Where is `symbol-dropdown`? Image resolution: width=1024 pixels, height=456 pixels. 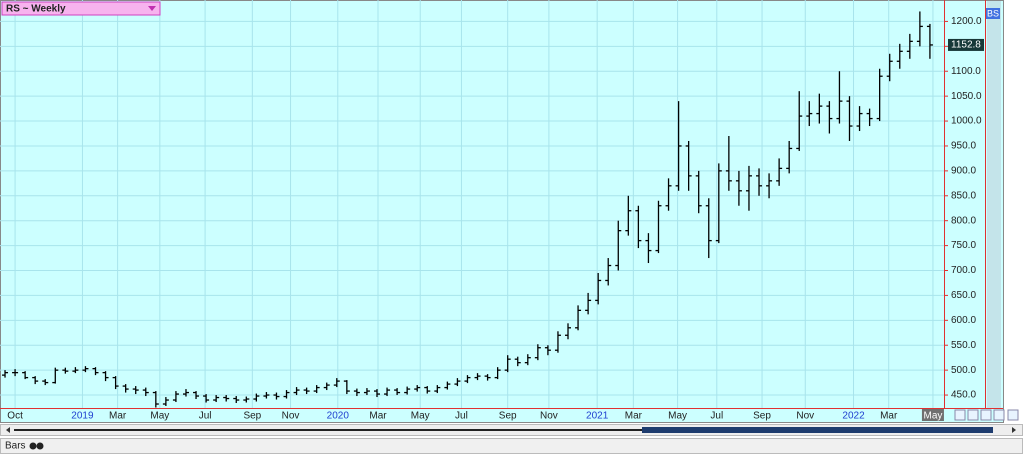
symbol-dropdown is located at coordinates (81, 8).